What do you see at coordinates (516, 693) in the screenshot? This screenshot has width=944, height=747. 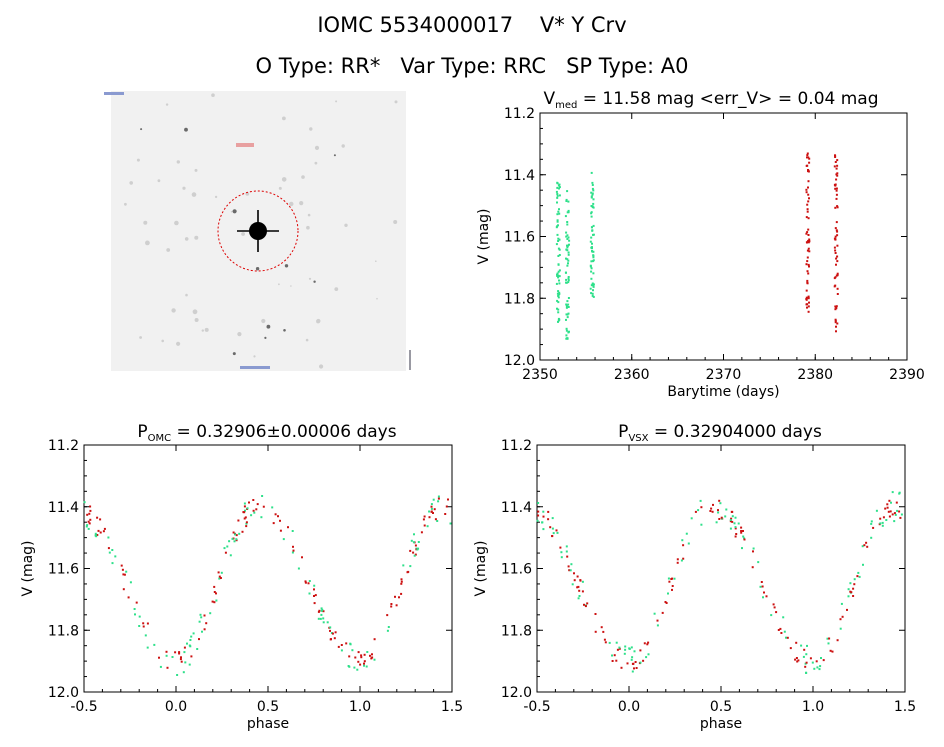 I see `y-tick-label: 12.0` at bounding box center [516, 693].